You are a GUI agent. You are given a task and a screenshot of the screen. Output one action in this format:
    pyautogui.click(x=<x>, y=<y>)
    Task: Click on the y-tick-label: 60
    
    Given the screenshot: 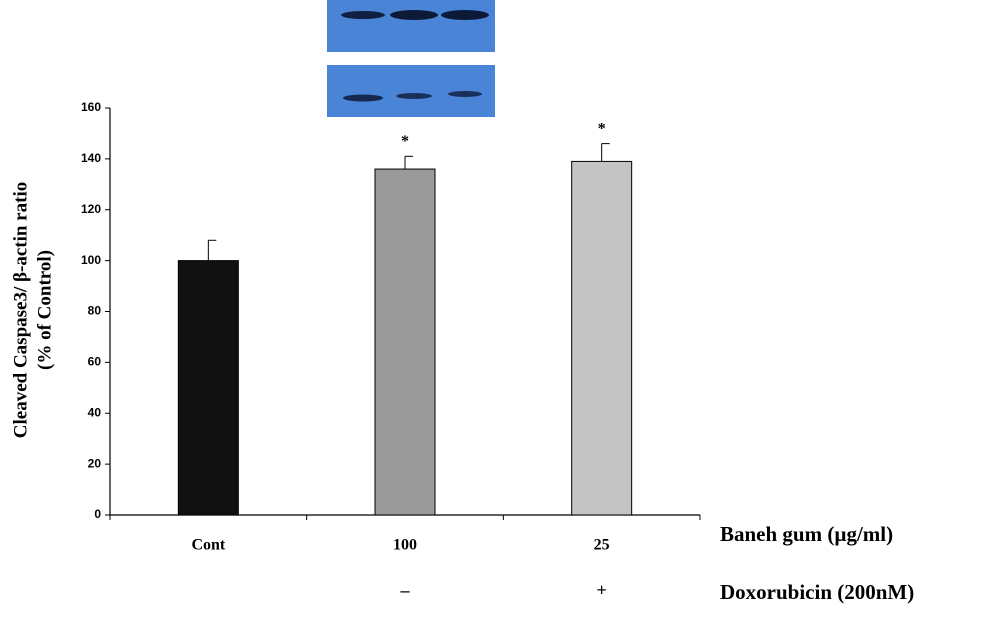 What is the action you would take?
    pyautogui.click(x=95, y=362)
    